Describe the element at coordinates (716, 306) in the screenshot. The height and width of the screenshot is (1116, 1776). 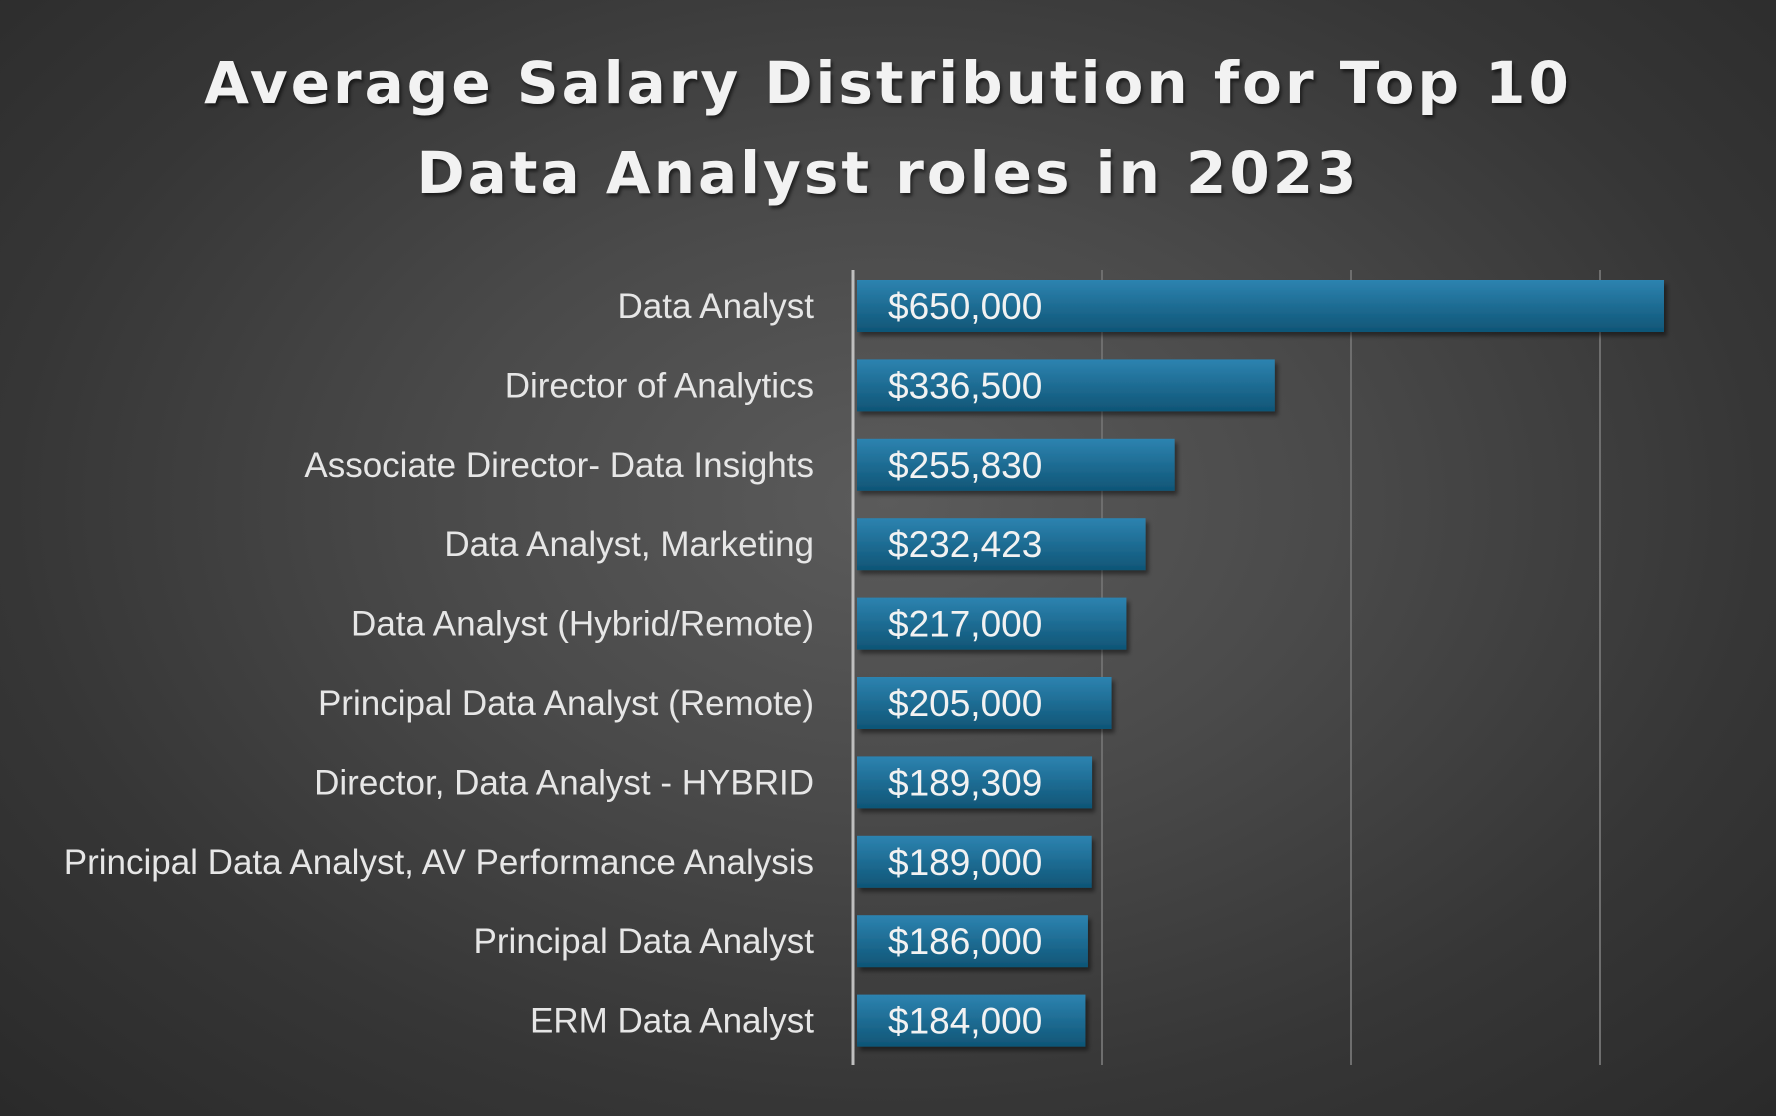
I see `category-label-1: Data Analyst` at that location.